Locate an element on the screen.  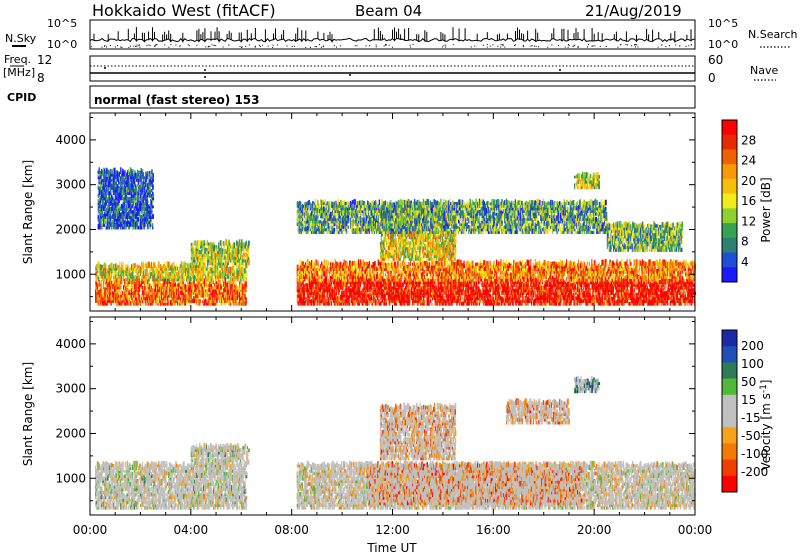
freq-tick-bottom: 8 is located at coordinates (41, 78).